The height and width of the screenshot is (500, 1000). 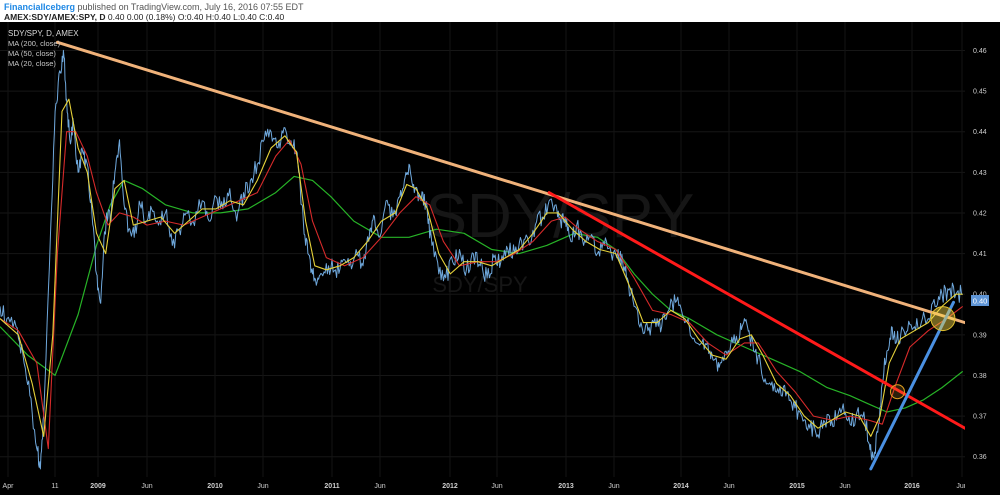 I want to click on y-axis, so click(x=982, y=258).